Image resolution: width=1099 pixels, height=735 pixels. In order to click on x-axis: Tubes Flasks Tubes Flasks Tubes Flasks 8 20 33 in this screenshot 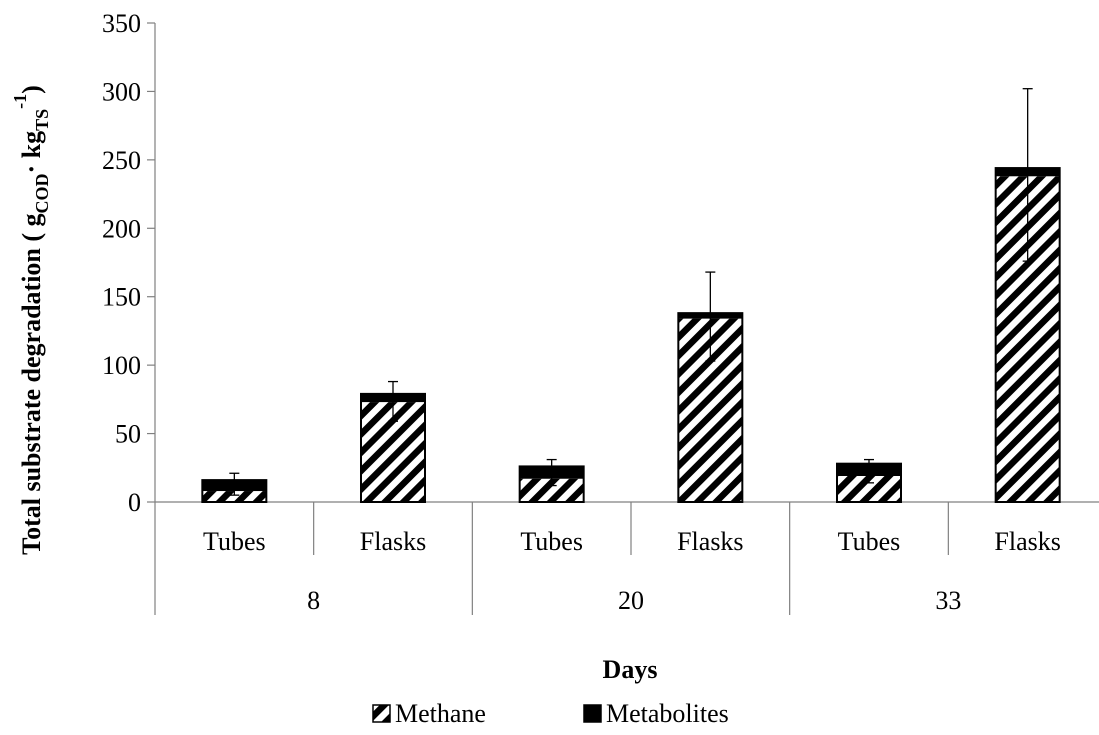, I will do `click(626, 558)`.